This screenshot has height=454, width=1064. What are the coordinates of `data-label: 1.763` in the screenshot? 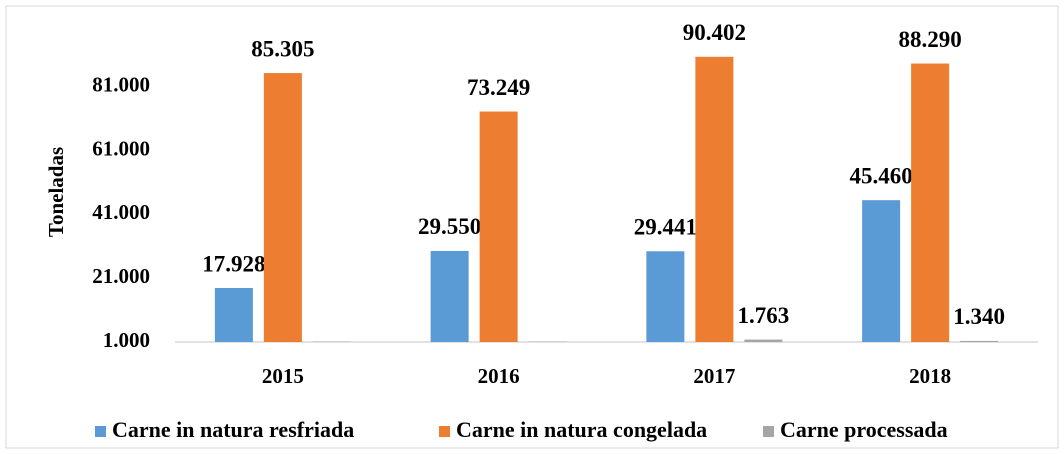 It's located at (764, 315).